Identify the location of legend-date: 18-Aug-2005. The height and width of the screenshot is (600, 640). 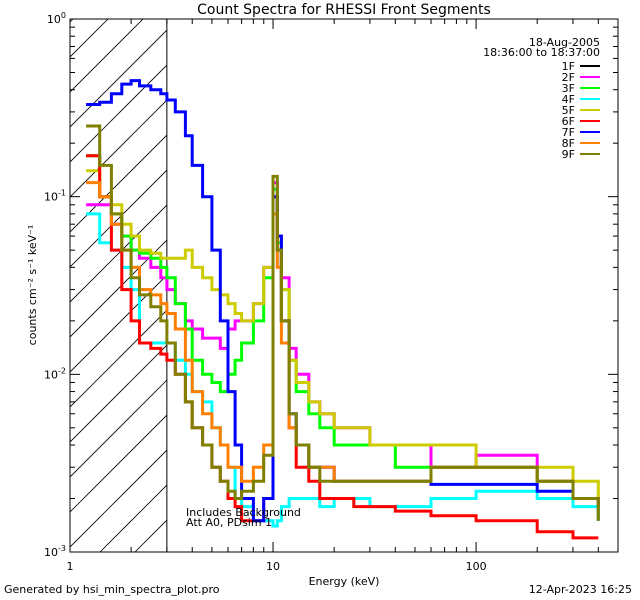
(564, 42).